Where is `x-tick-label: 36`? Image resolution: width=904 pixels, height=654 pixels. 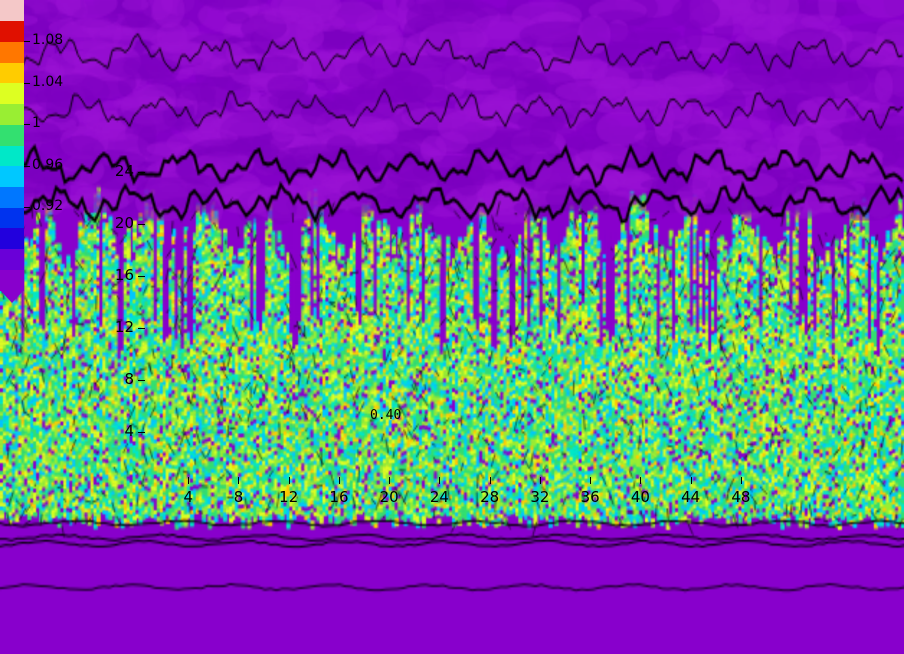
x-tick-label: 36 is located at coordinates (590, 497).